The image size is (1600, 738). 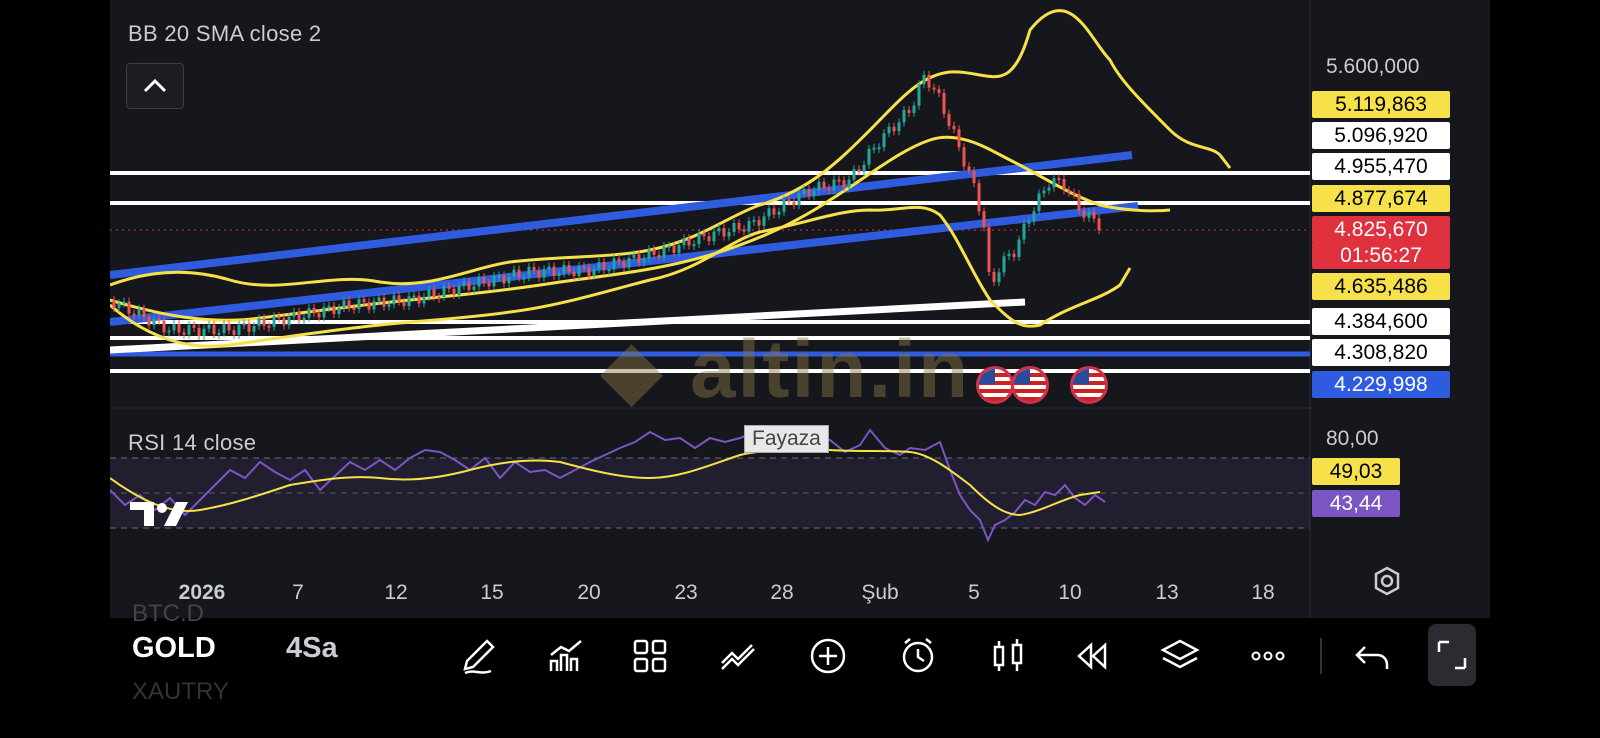 I want to click on alert-icon, so click(x=918, y=656).